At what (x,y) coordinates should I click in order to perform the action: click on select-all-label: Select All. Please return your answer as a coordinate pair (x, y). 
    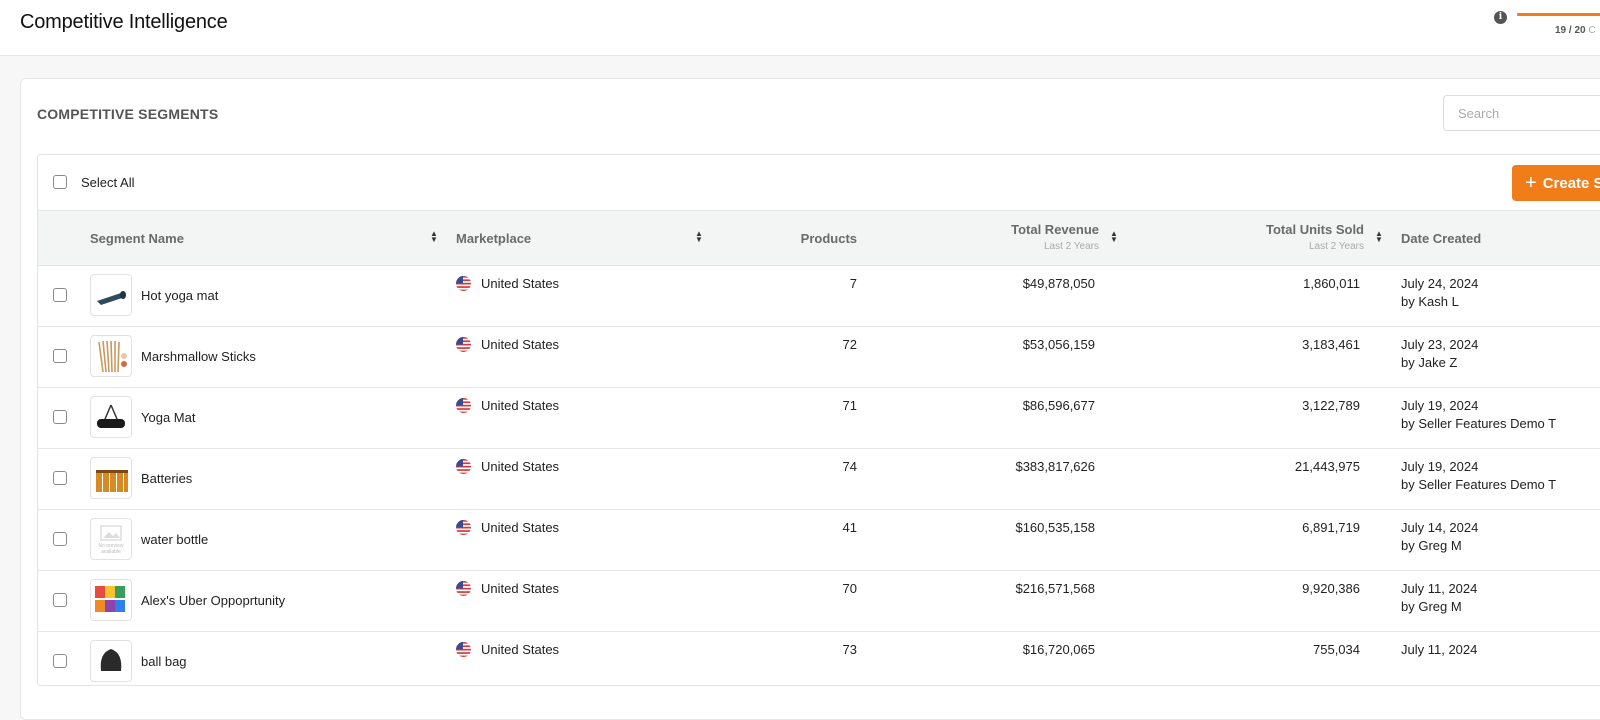
    Looking at the image, I should click on (108, 182).